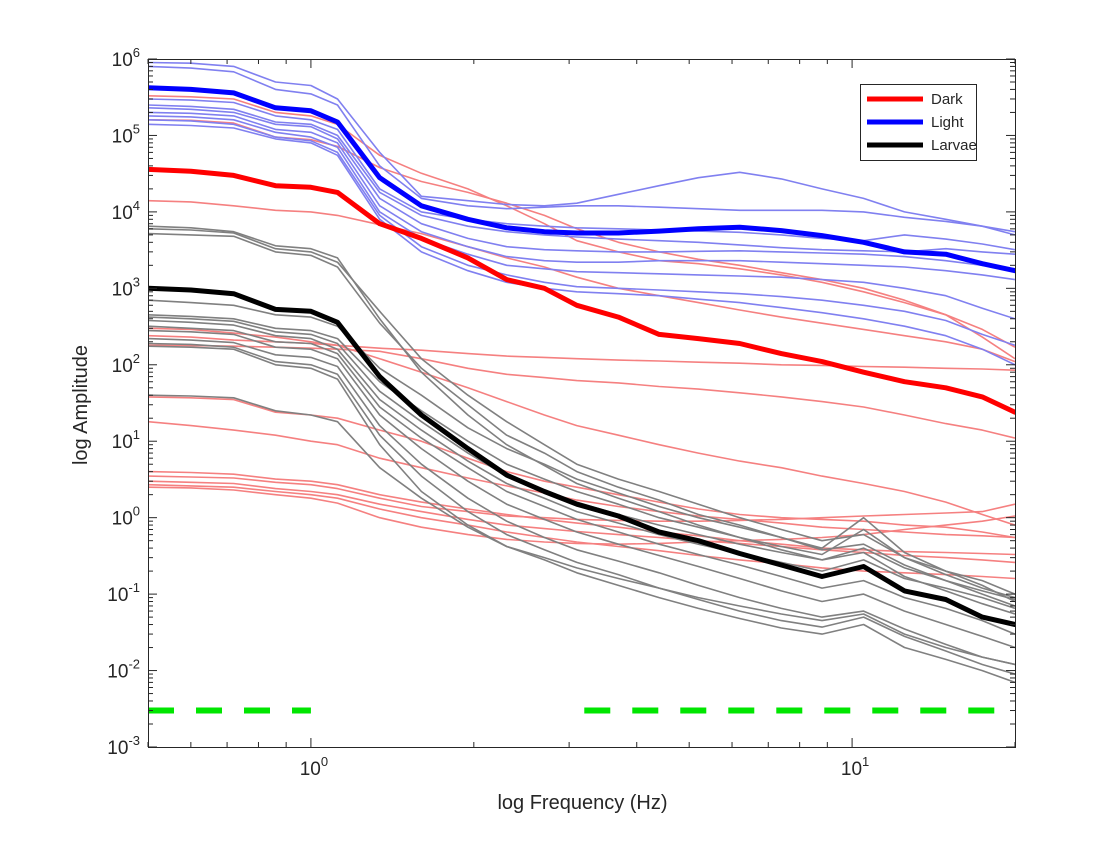 The image size is (1120, 845). I want to click on legend-label-light: Light, so click(947, 122).